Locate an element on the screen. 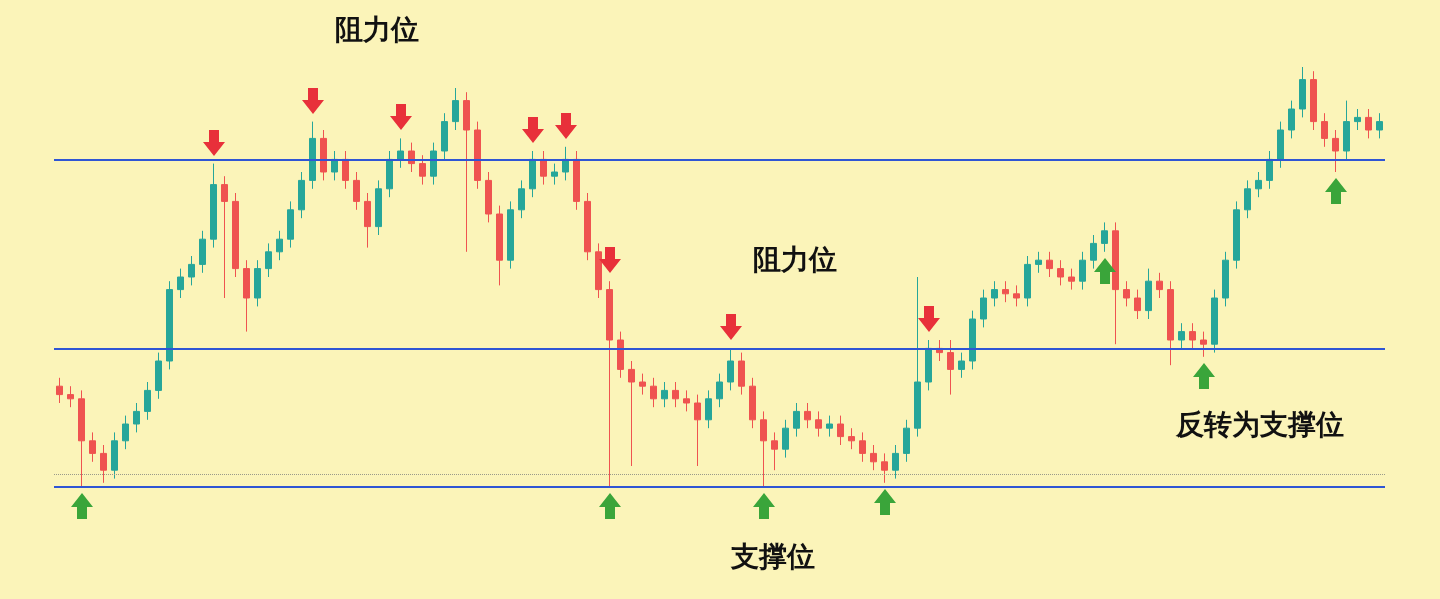 The width and height of the screenshot is (1440, 599). annotation: 阻力位 is located at coordinates (794, 259).